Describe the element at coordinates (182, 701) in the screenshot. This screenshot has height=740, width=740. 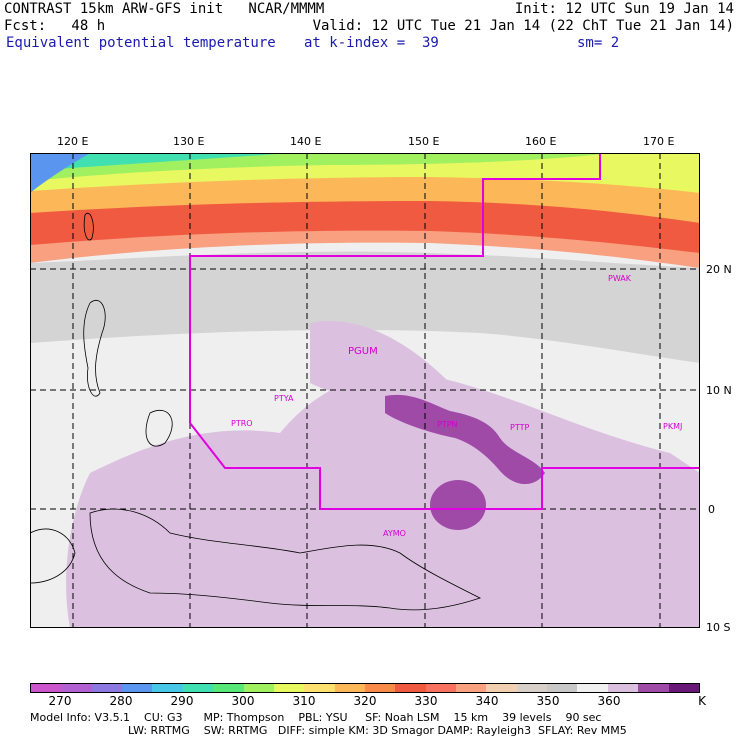
I see `colorbar-label: 290` at that location.